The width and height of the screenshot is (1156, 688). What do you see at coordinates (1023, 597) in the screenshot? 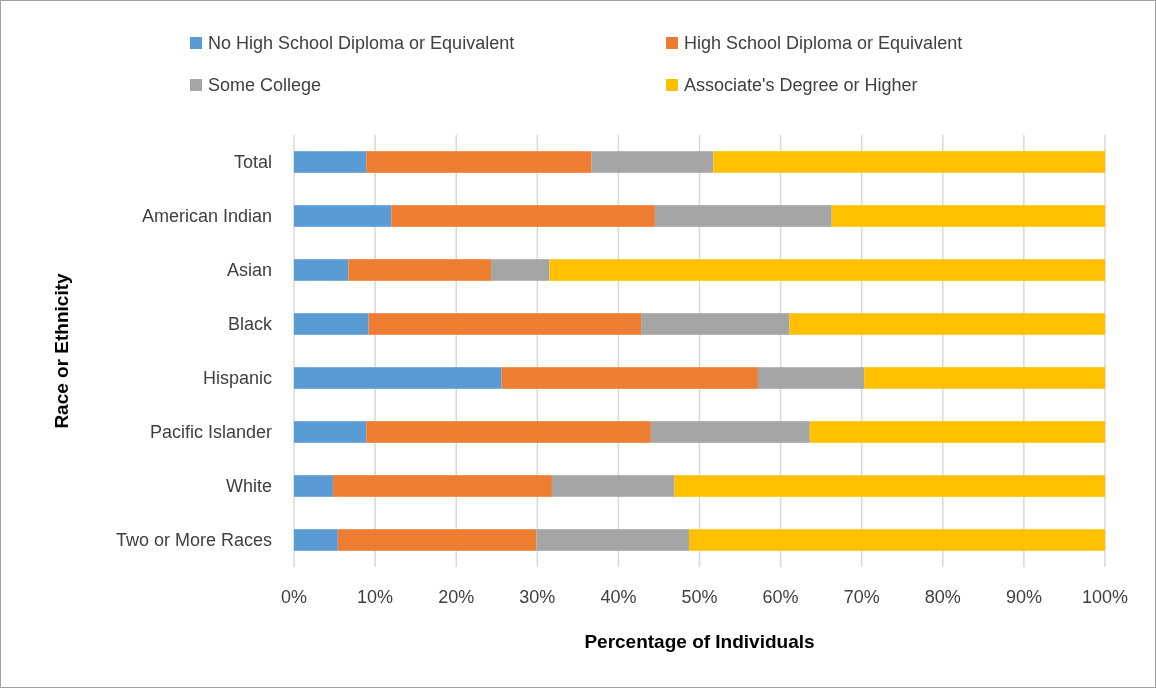
I see `x-tick-label: 90%` at bounding box center [1023, 597].